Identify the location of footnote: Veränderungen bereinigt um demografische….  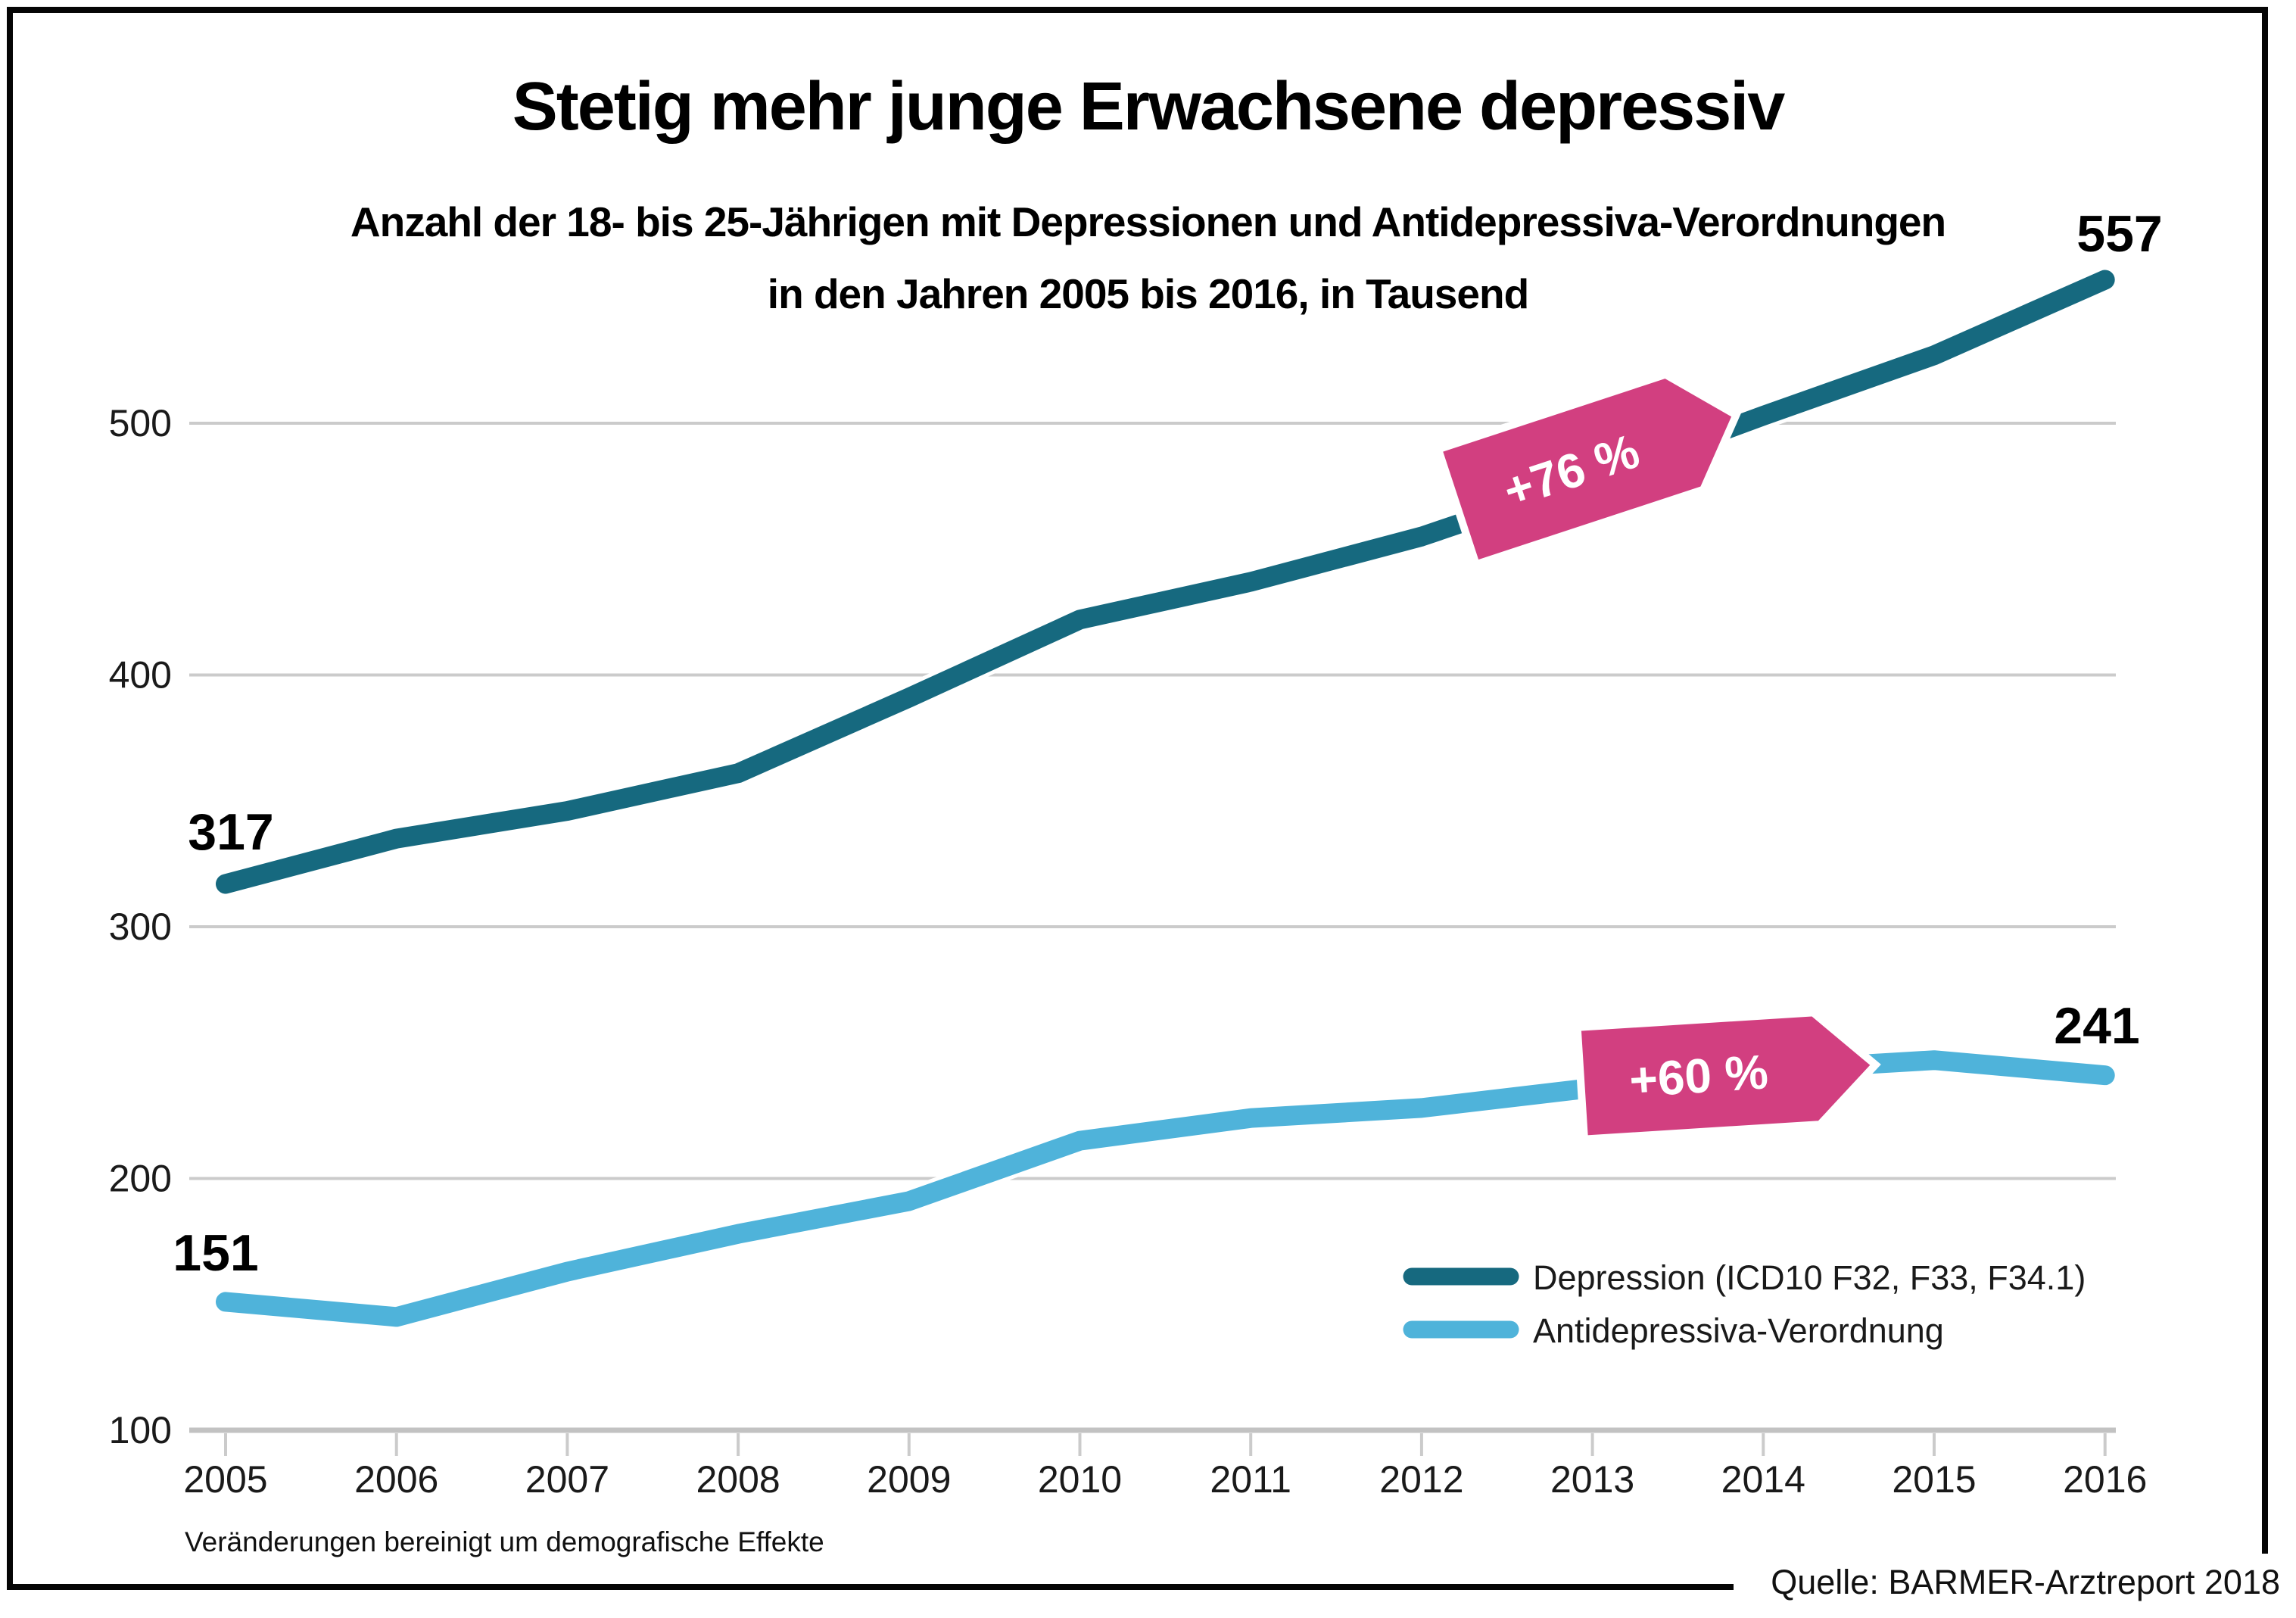
(504, 1541).